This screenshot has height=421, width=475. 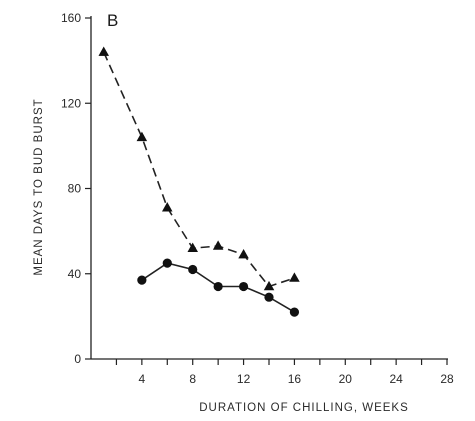 What do you see at coordinates (447, 379) in the screenshot?
I see `x-tick-label: 28` at bounding box center [447, 379].